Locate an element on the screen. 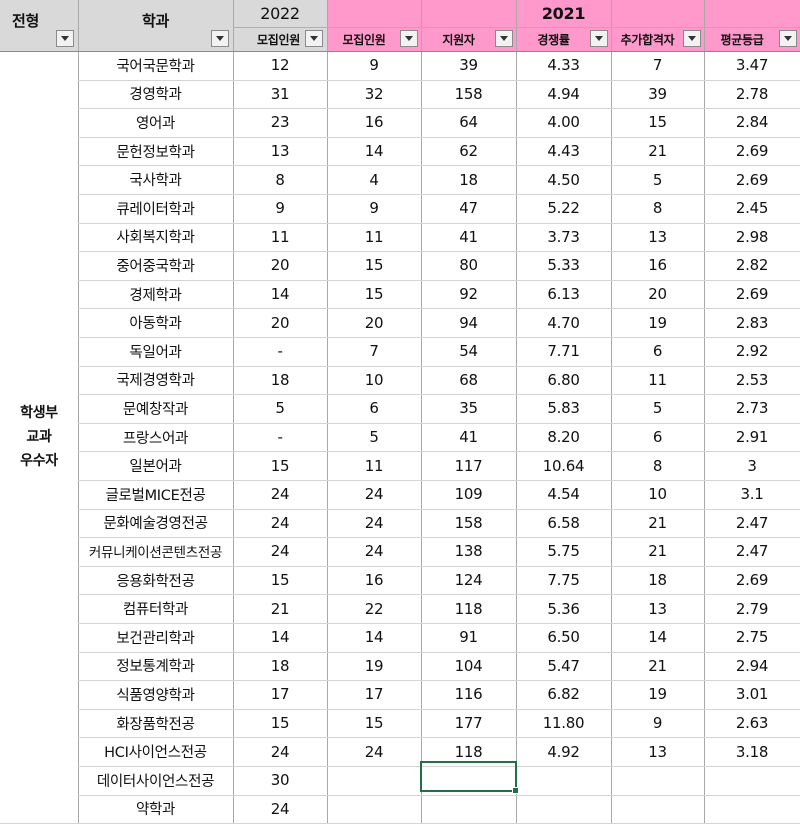  table-cell-ratio: 6.13 is located at coordinates (563, 294).